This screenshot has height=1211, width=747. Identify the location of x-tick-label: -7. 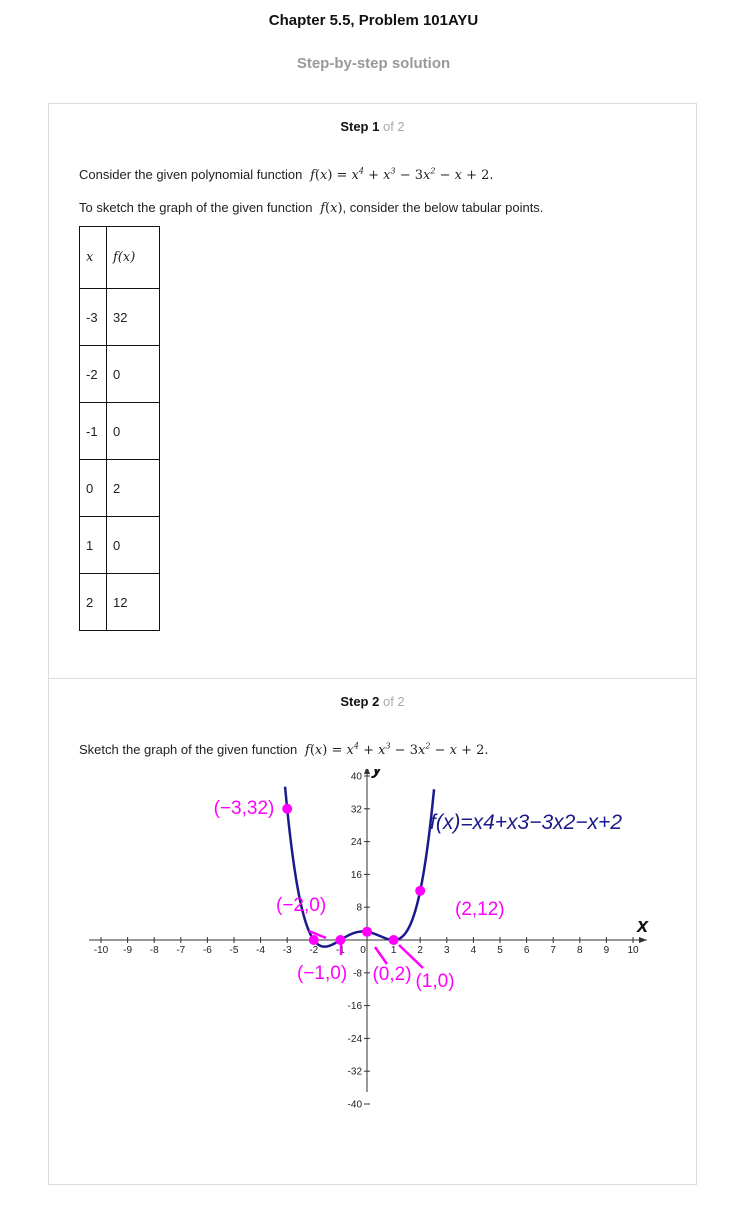
(180, 950).